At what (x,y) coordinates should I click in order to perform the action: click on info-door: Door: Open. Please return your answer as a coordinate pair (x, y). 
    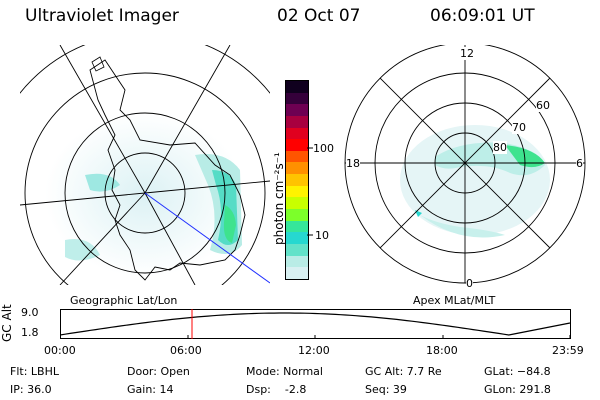
    Looking at the image, I should click on (158, 371).